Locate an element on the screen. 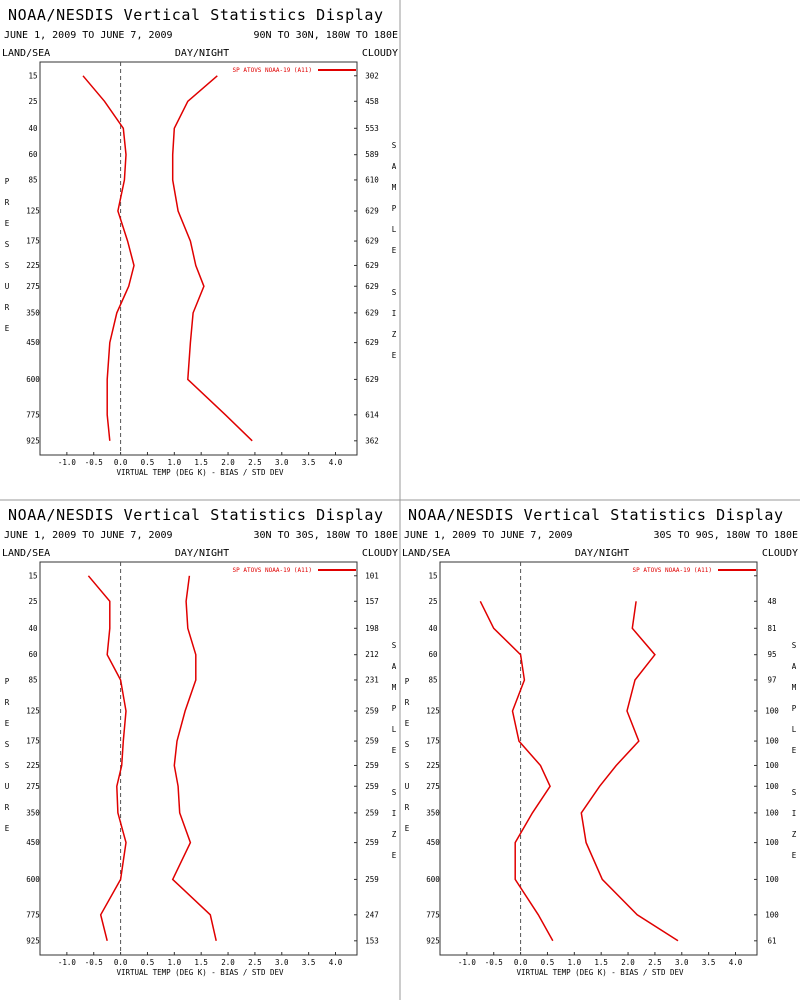 The height and width of the screenshot is (1000, 800). x-tick-label: -1.0 is located at coordinates (467, 962).